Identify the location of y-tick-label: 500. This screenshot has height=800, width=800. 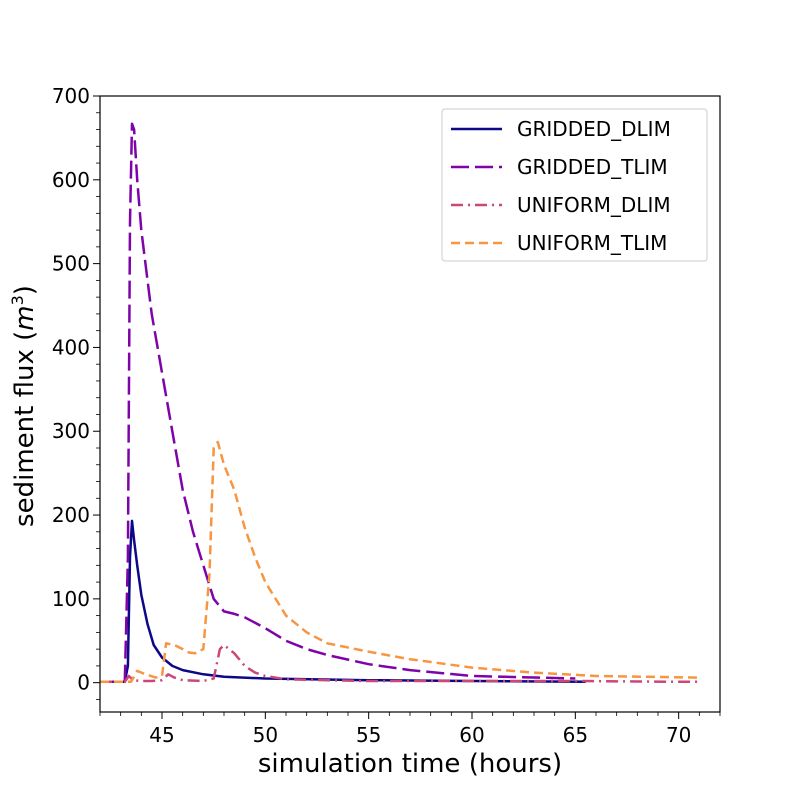
(71, 264).